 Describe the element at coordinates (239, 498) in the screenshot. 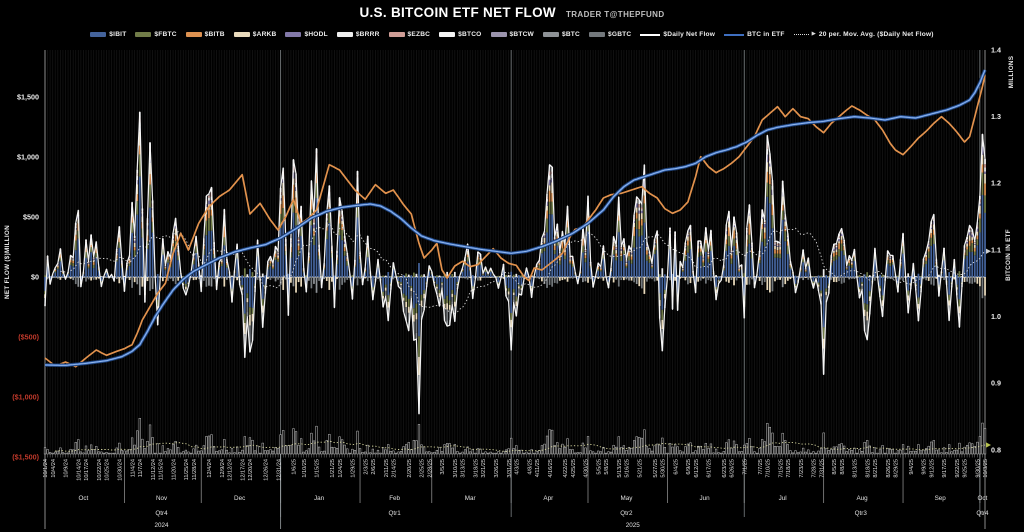

I see `month-label: Dec` at that location.